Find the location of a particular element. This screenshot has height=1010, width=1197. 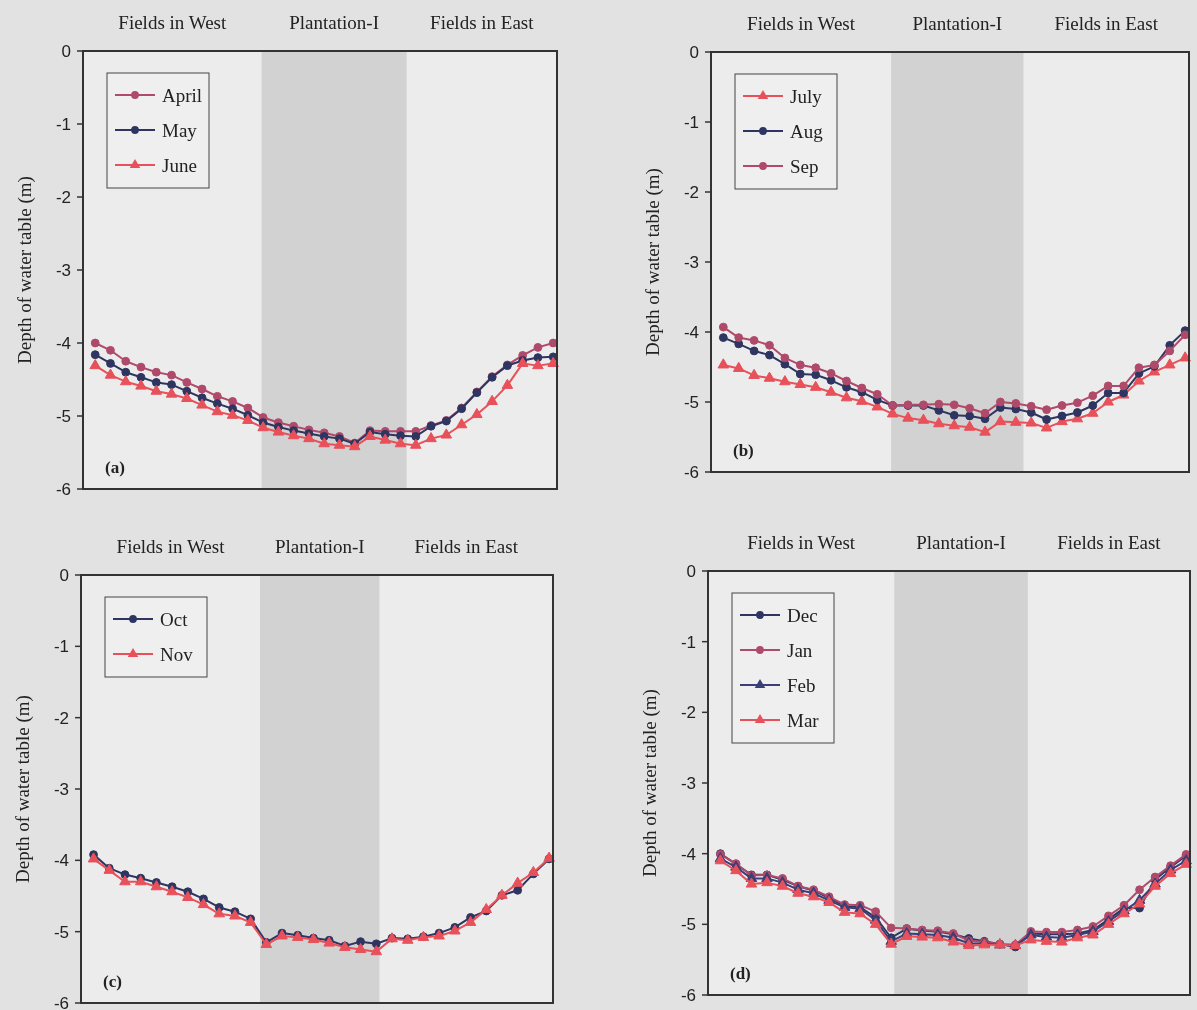

legend-label: Dec is located at coordinates (802, 615).